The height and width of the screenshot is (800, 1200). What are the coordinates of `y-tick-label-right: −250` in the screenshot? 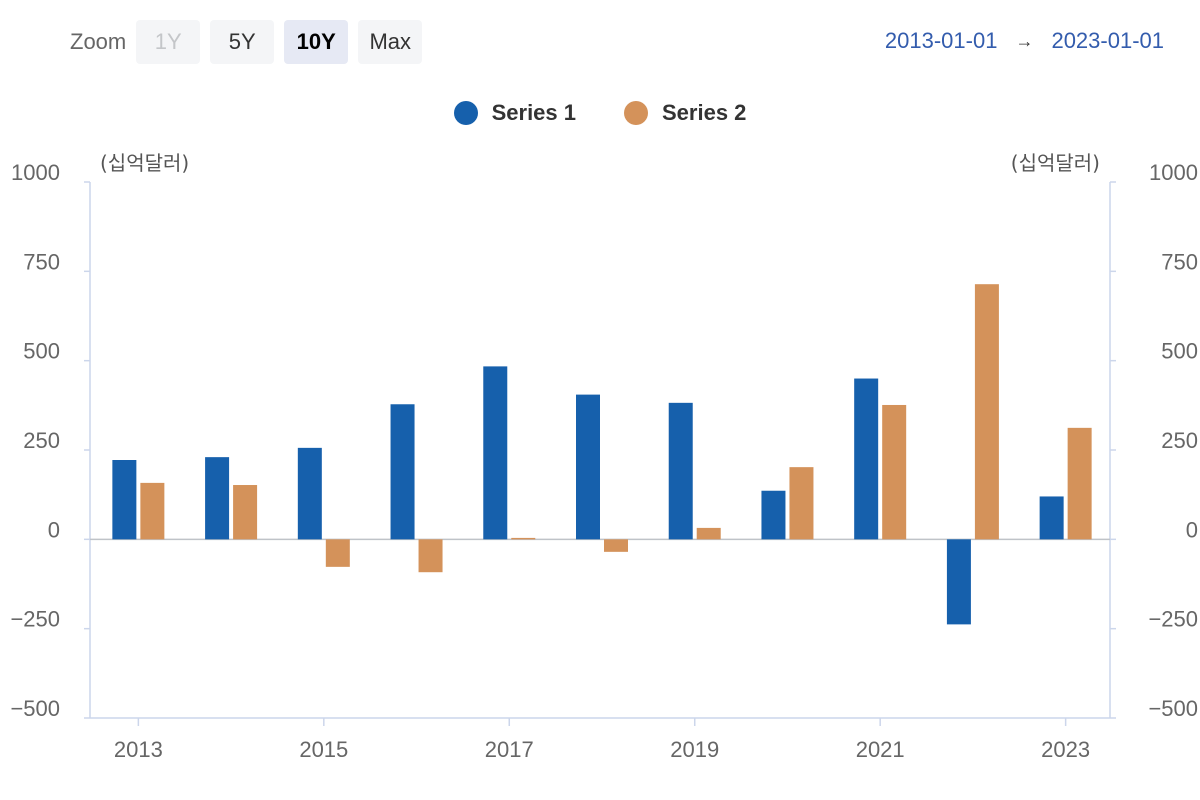 It's located at (1173, 619).